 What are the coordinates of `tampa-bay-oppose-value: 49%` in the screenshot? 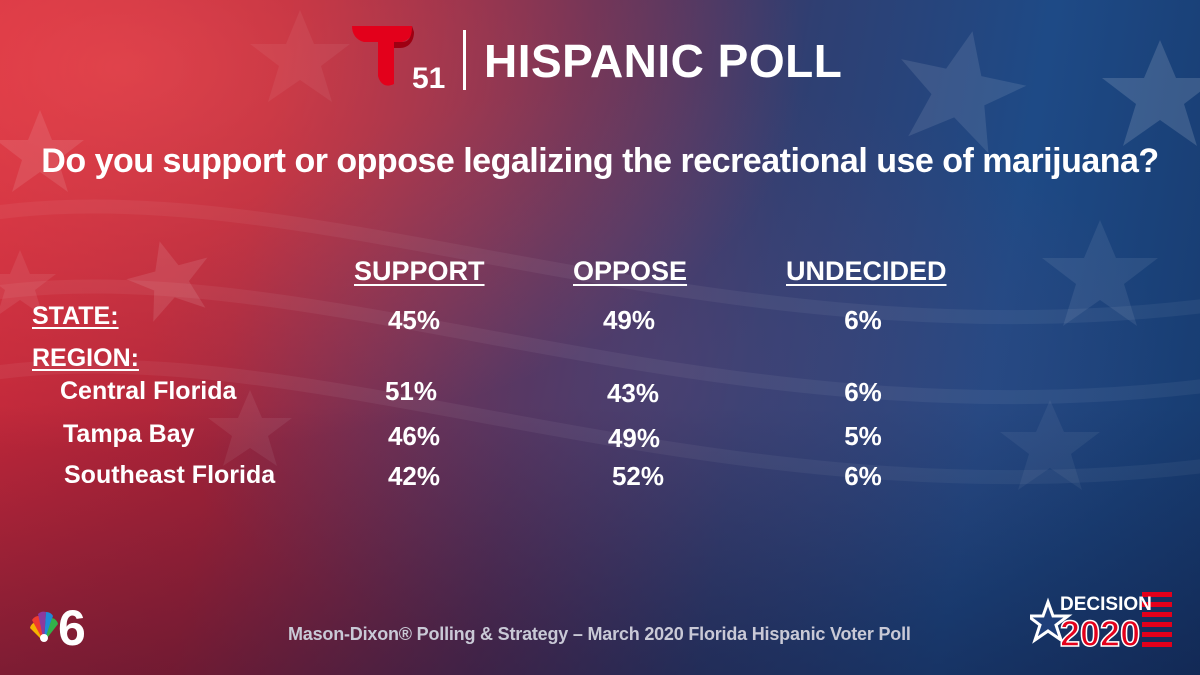 It's located at (634, 438).